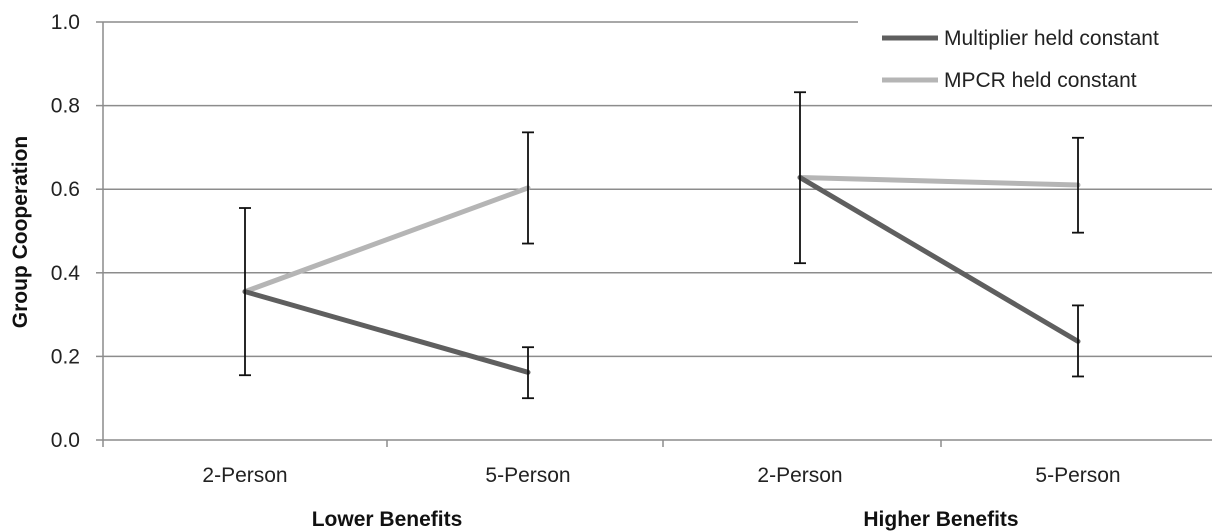 This screenshot has width=1212, height=531. Describe the element at coordinates (65, 189) in the screenshot. I see `y-tick-label: 0.6` at that location.